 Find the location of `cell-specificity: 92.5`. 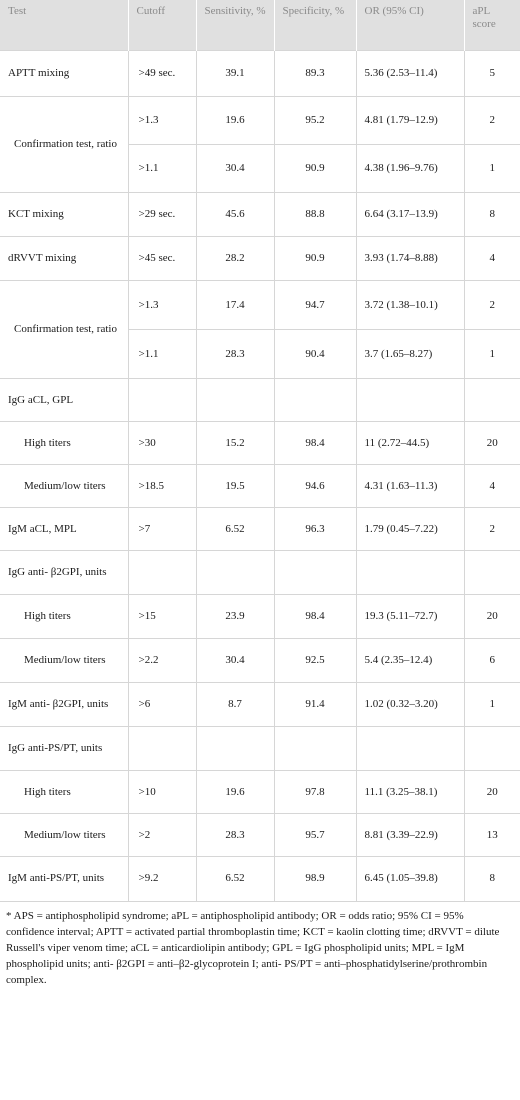

cell-specificity: 92.5 is located at coordinates (315, 660).